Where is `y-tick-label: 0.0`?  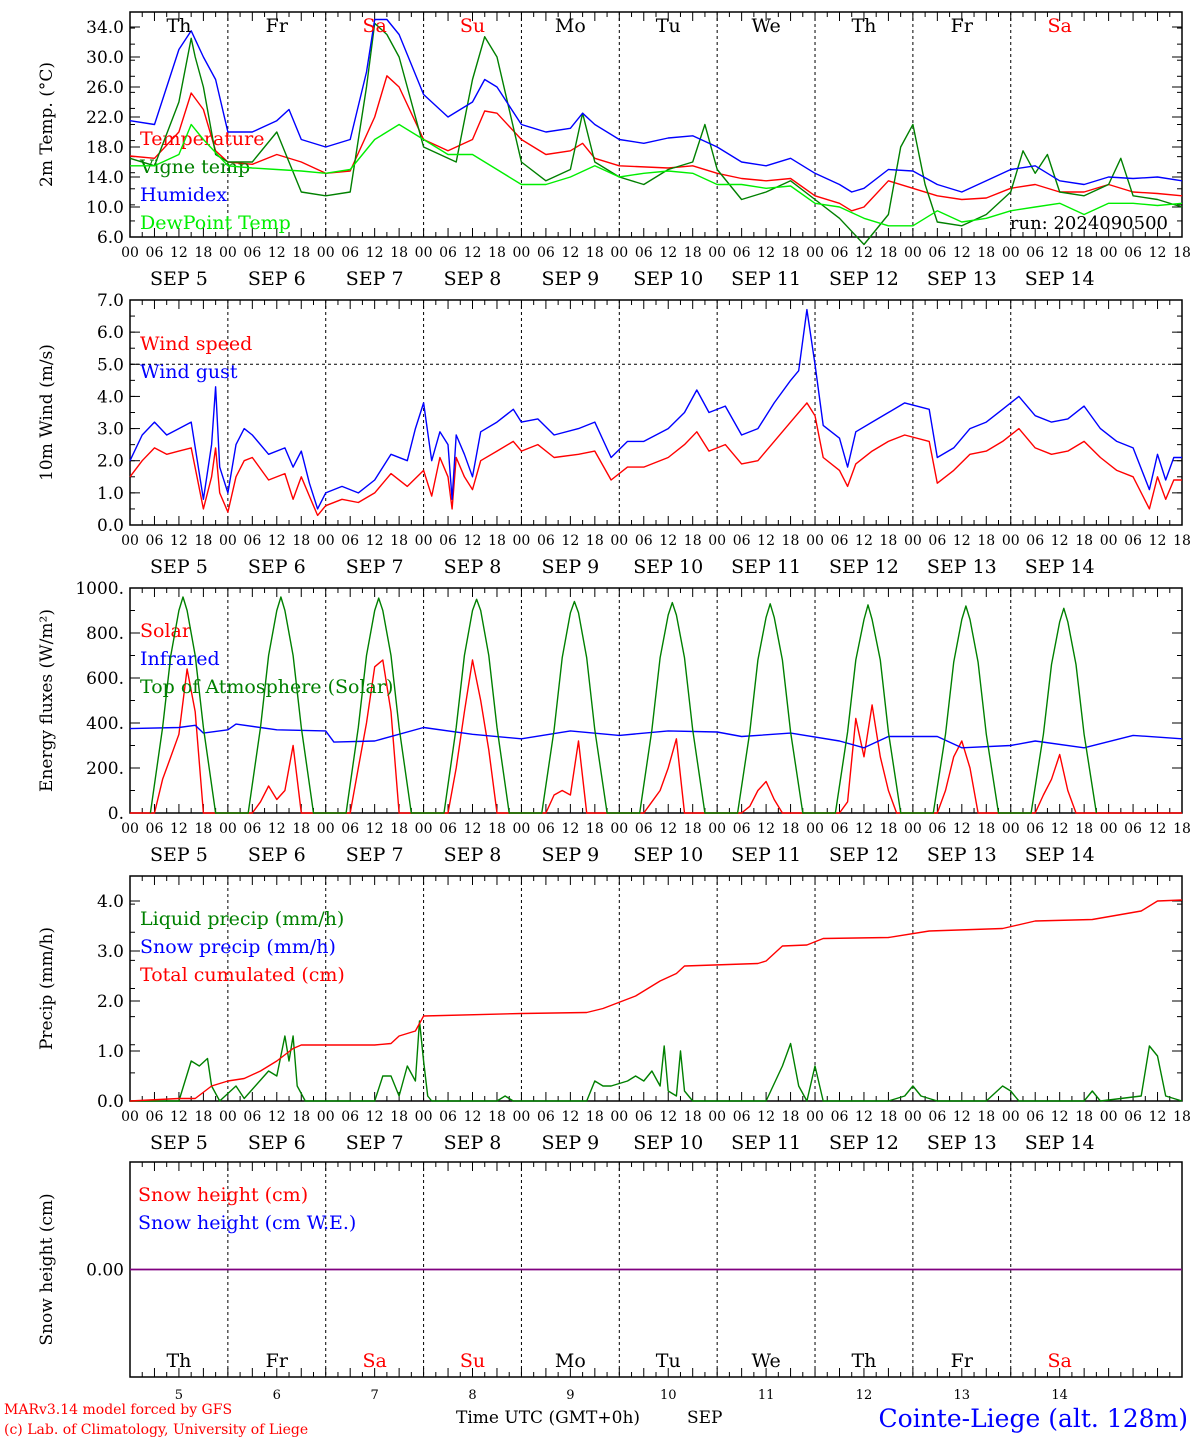
y-tick-label: 0.0 is located at coordinates (110, 526).